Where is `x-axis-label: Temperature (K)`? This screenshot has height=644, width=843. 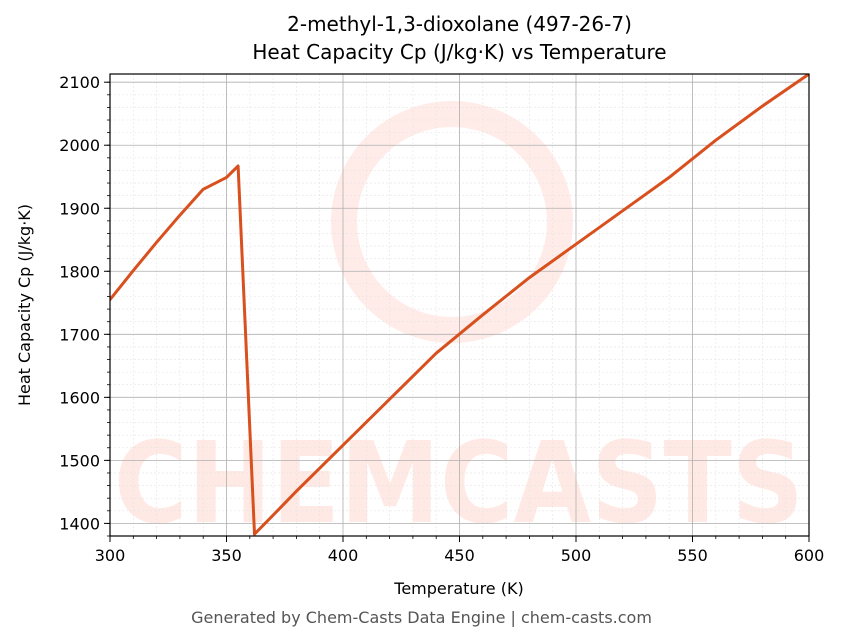 x-axis-label: Temperature (K) is located at coordinates (458, 588).